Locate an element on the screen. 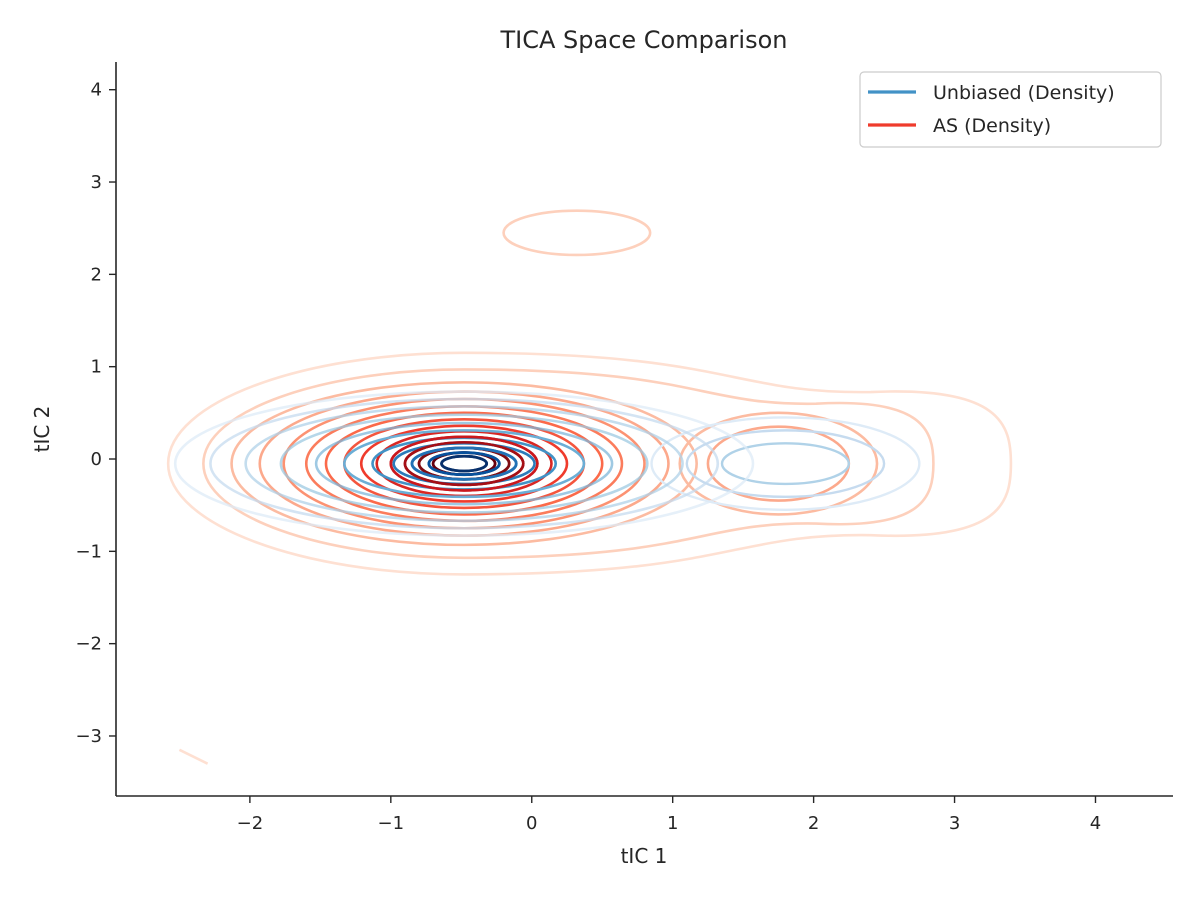  x-axis-label: tIC 1 is located at coordinates (644, 856).